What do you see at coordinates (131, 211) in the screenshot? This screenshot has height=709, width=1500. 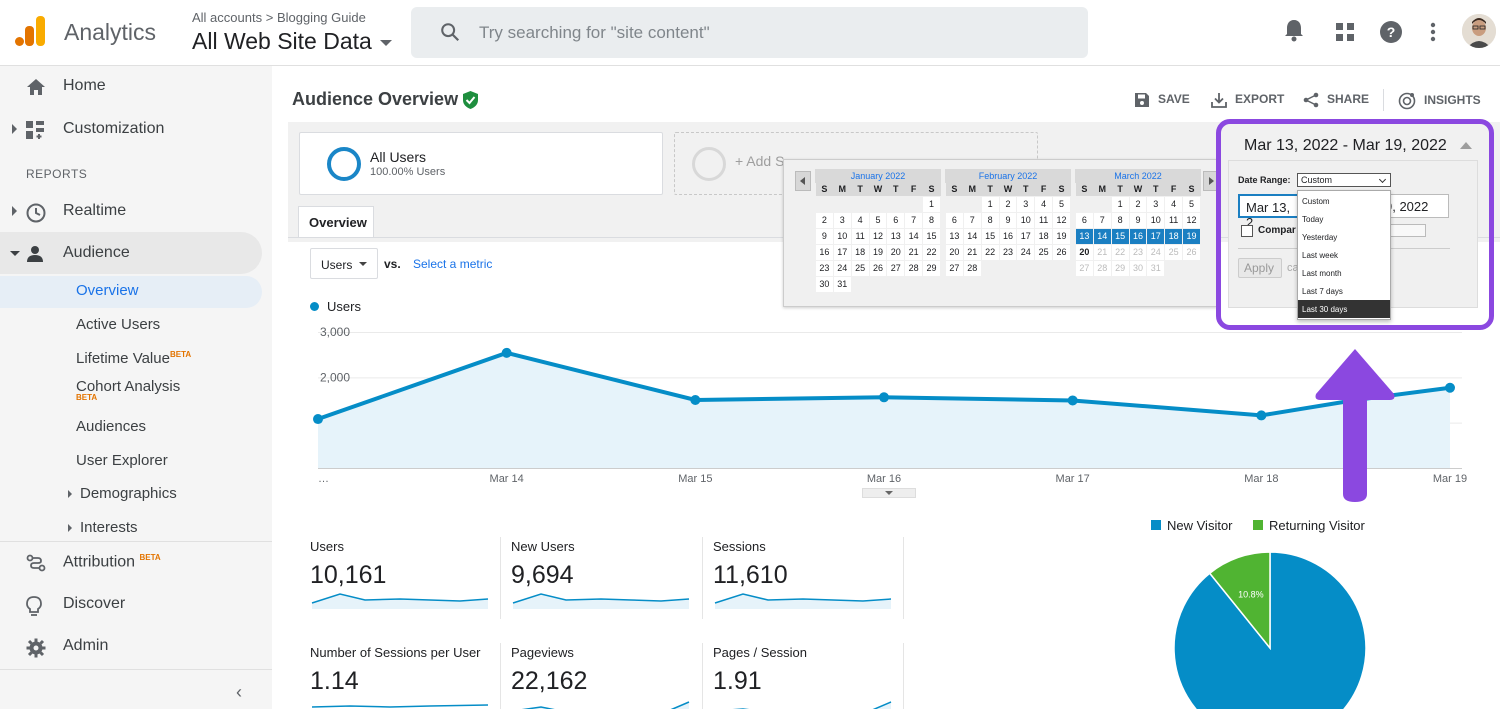 I see `sidebar-item-realtime: Realtime` at bounding box center [131, 211].